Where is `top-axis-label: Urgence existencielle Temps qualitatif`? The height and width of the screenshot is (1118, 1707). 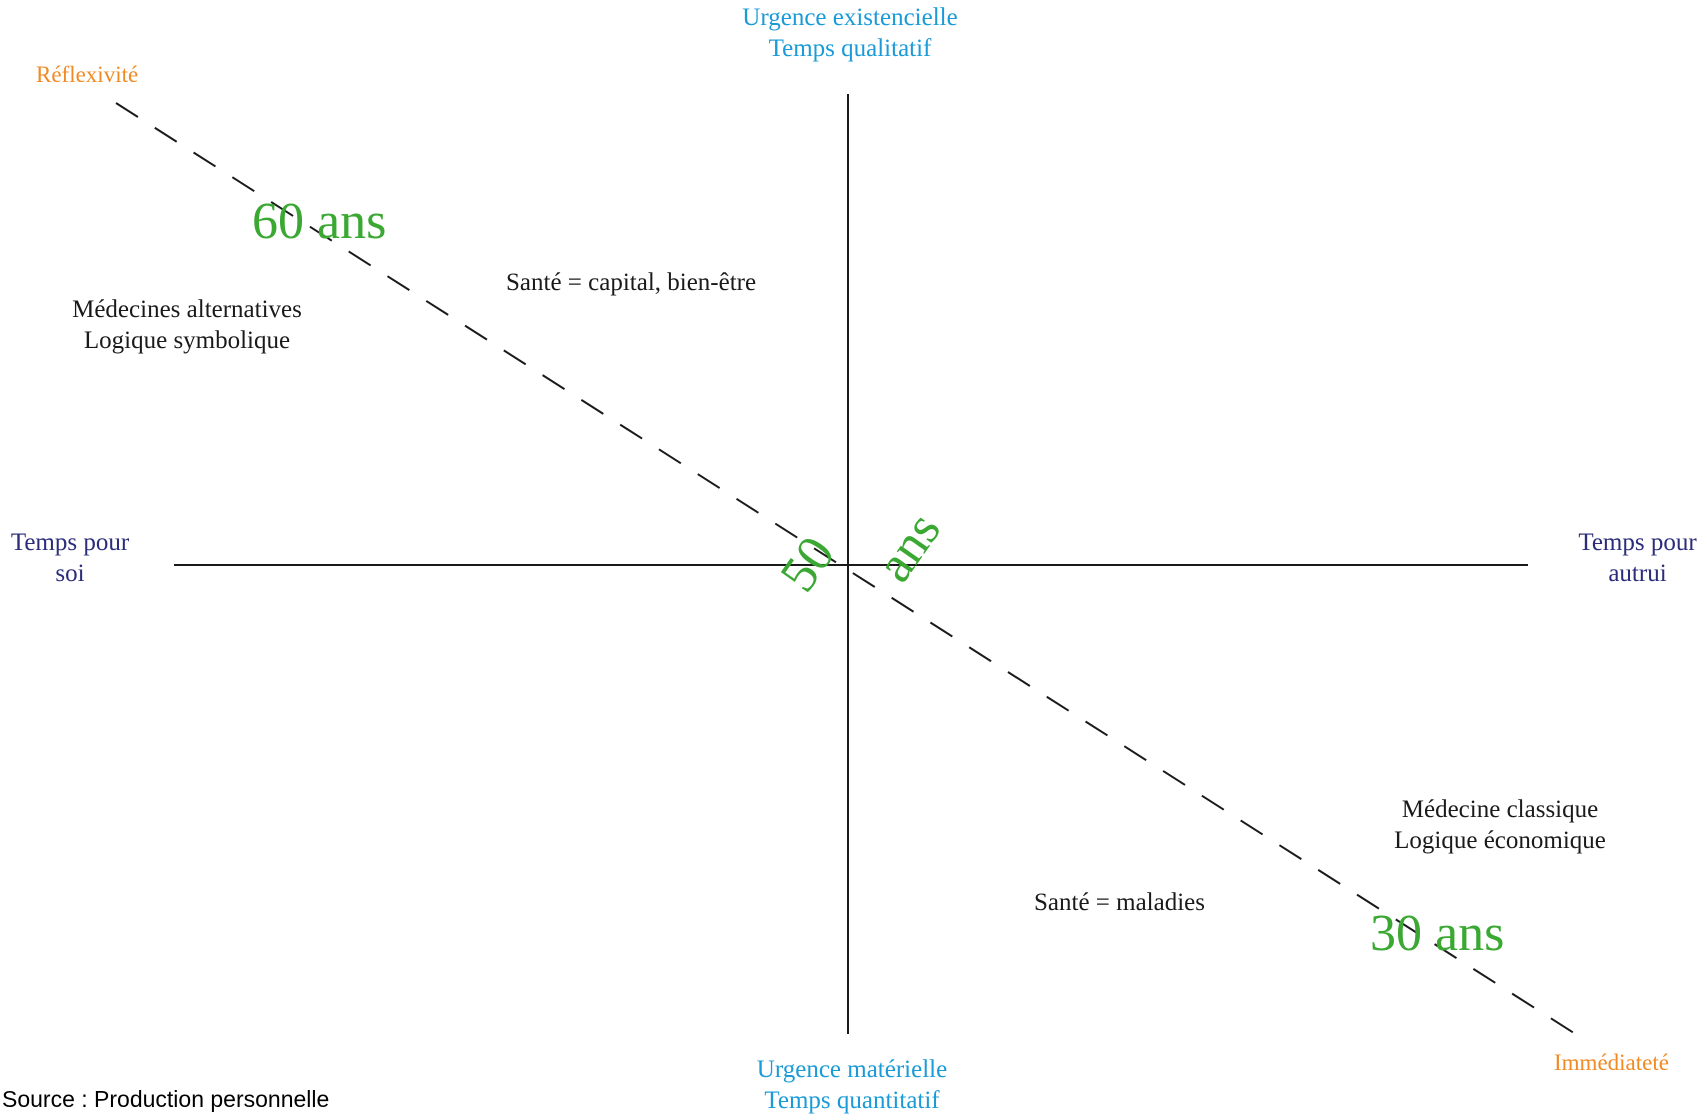 top-axis-label: Urgence existencielle Temps qualitatif is located at coordinates (850, 33).